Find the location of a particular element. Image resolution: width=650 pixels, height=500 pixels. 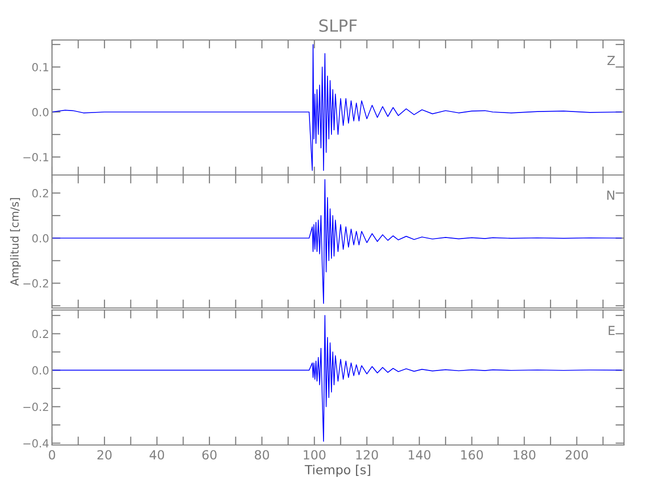

x-tick-label: 80 is located at coordinates (262, 455).